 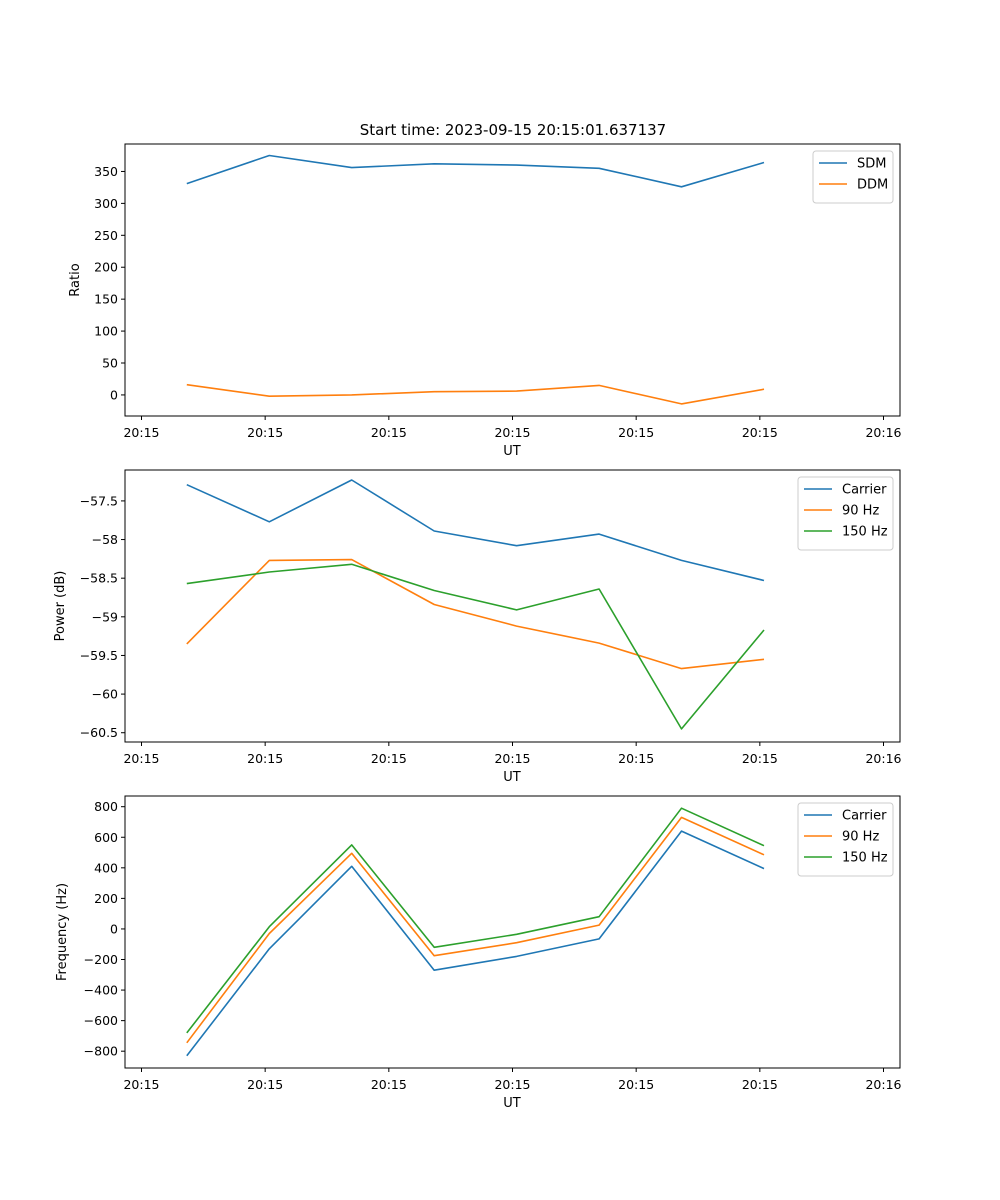 I want to click on y-tick-label: −57.5, so click(x=99, y=500).